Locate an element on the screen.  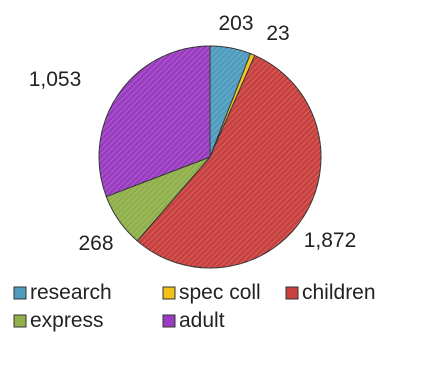
pie-slice-texture-research is located at coordinates (230, 101).